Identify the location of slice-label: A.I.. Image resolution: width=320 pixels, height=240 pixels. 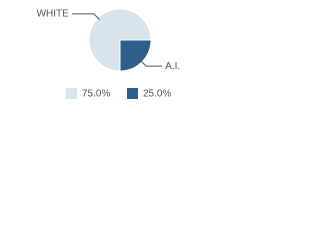
(172, 66).